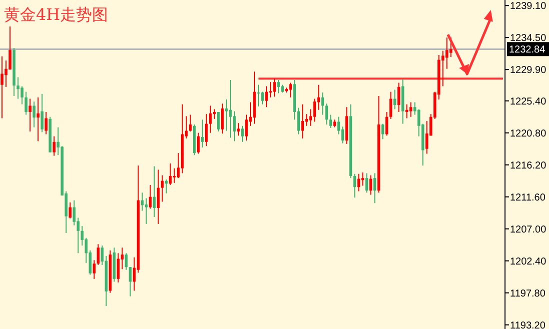 Image resolution: width=549 pixels, height=329 pixels. Describe the element at coordinates (528, 6) in the screenshot. I see `y-tick-label: 1239.10` at that location.